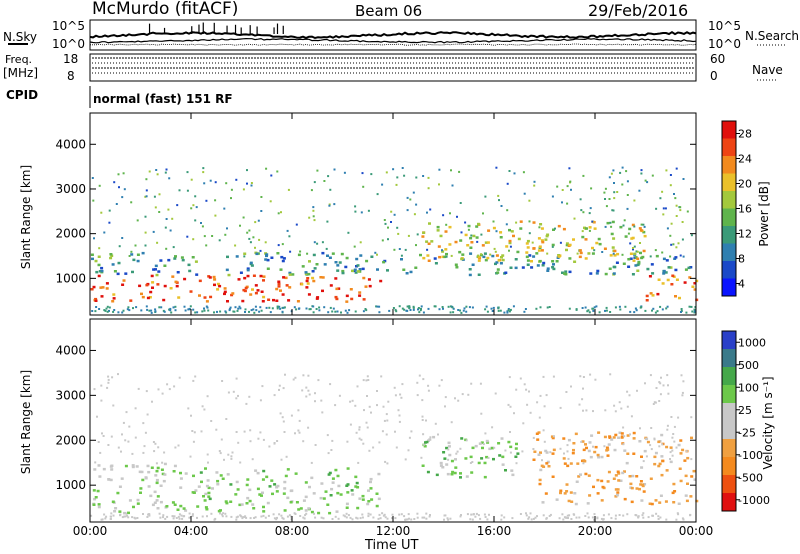 This screenshot has height=554, width=800. I want to click on nave-label: Nave, so click(767, 70).